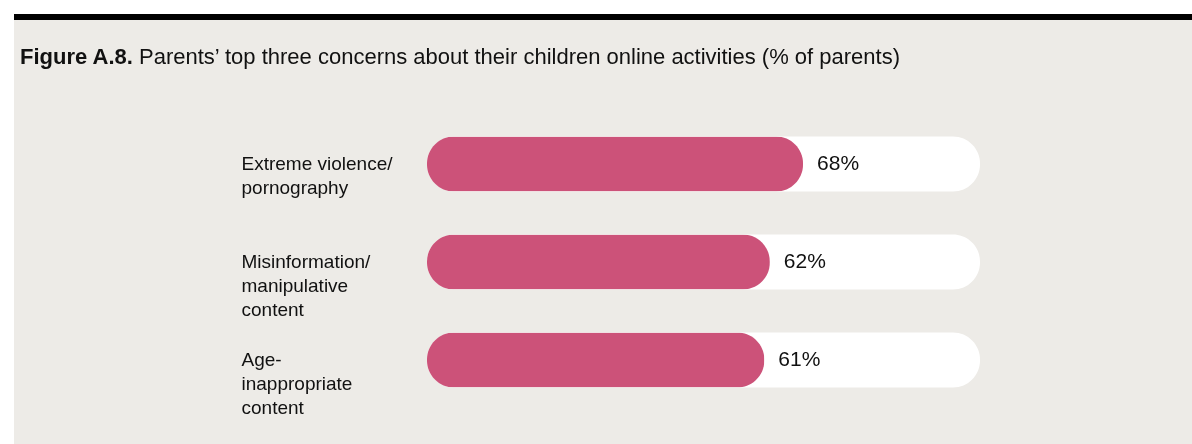 The width and height of the screenshot is (1192, 444). What do you see at coordinates (838, 162) in the screenshot?
I see `data-label: 68%` at bounding box center [838, 162].